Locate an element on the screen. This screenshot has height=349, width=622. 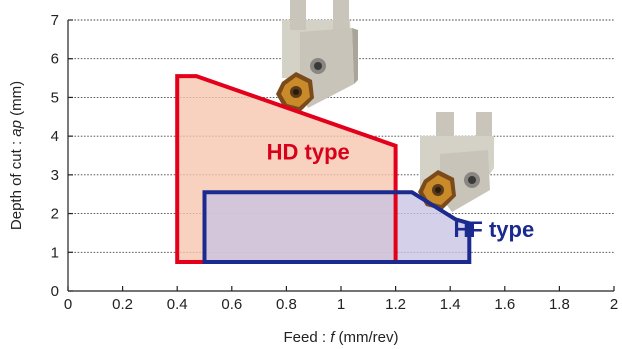
y-tick-label-3: 3 is located at coordinates (55, 175).